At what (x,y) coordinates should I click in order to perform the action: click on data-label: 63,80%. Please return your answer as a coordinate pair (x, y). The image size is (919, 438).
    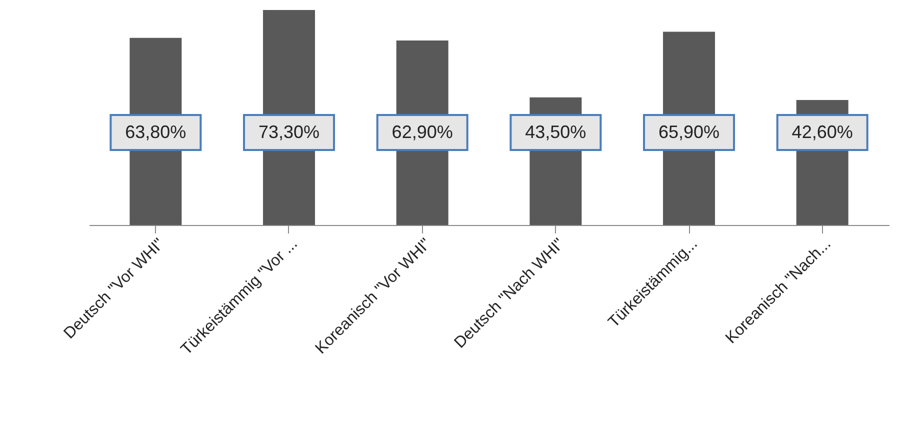
    Looking at the image, I should click on (155, 132).